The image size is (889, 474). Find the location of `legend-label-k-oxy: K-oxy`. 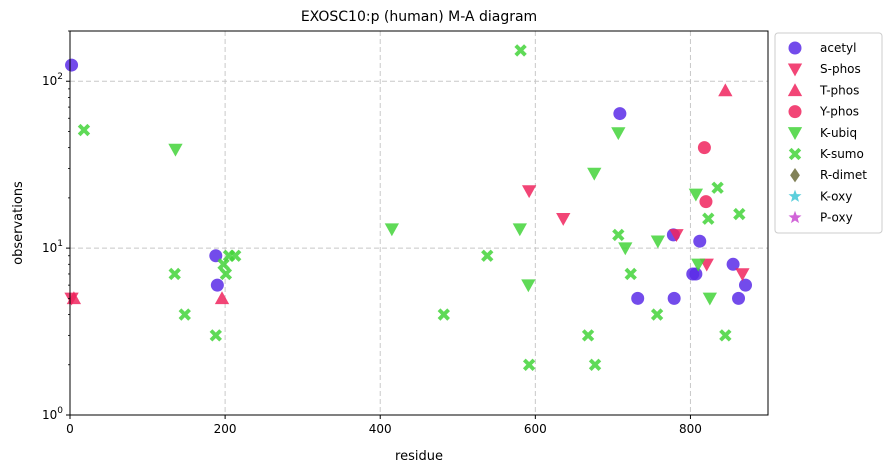

legend-label-k-oxy: K-oxy is located at coordinates (836, 196).